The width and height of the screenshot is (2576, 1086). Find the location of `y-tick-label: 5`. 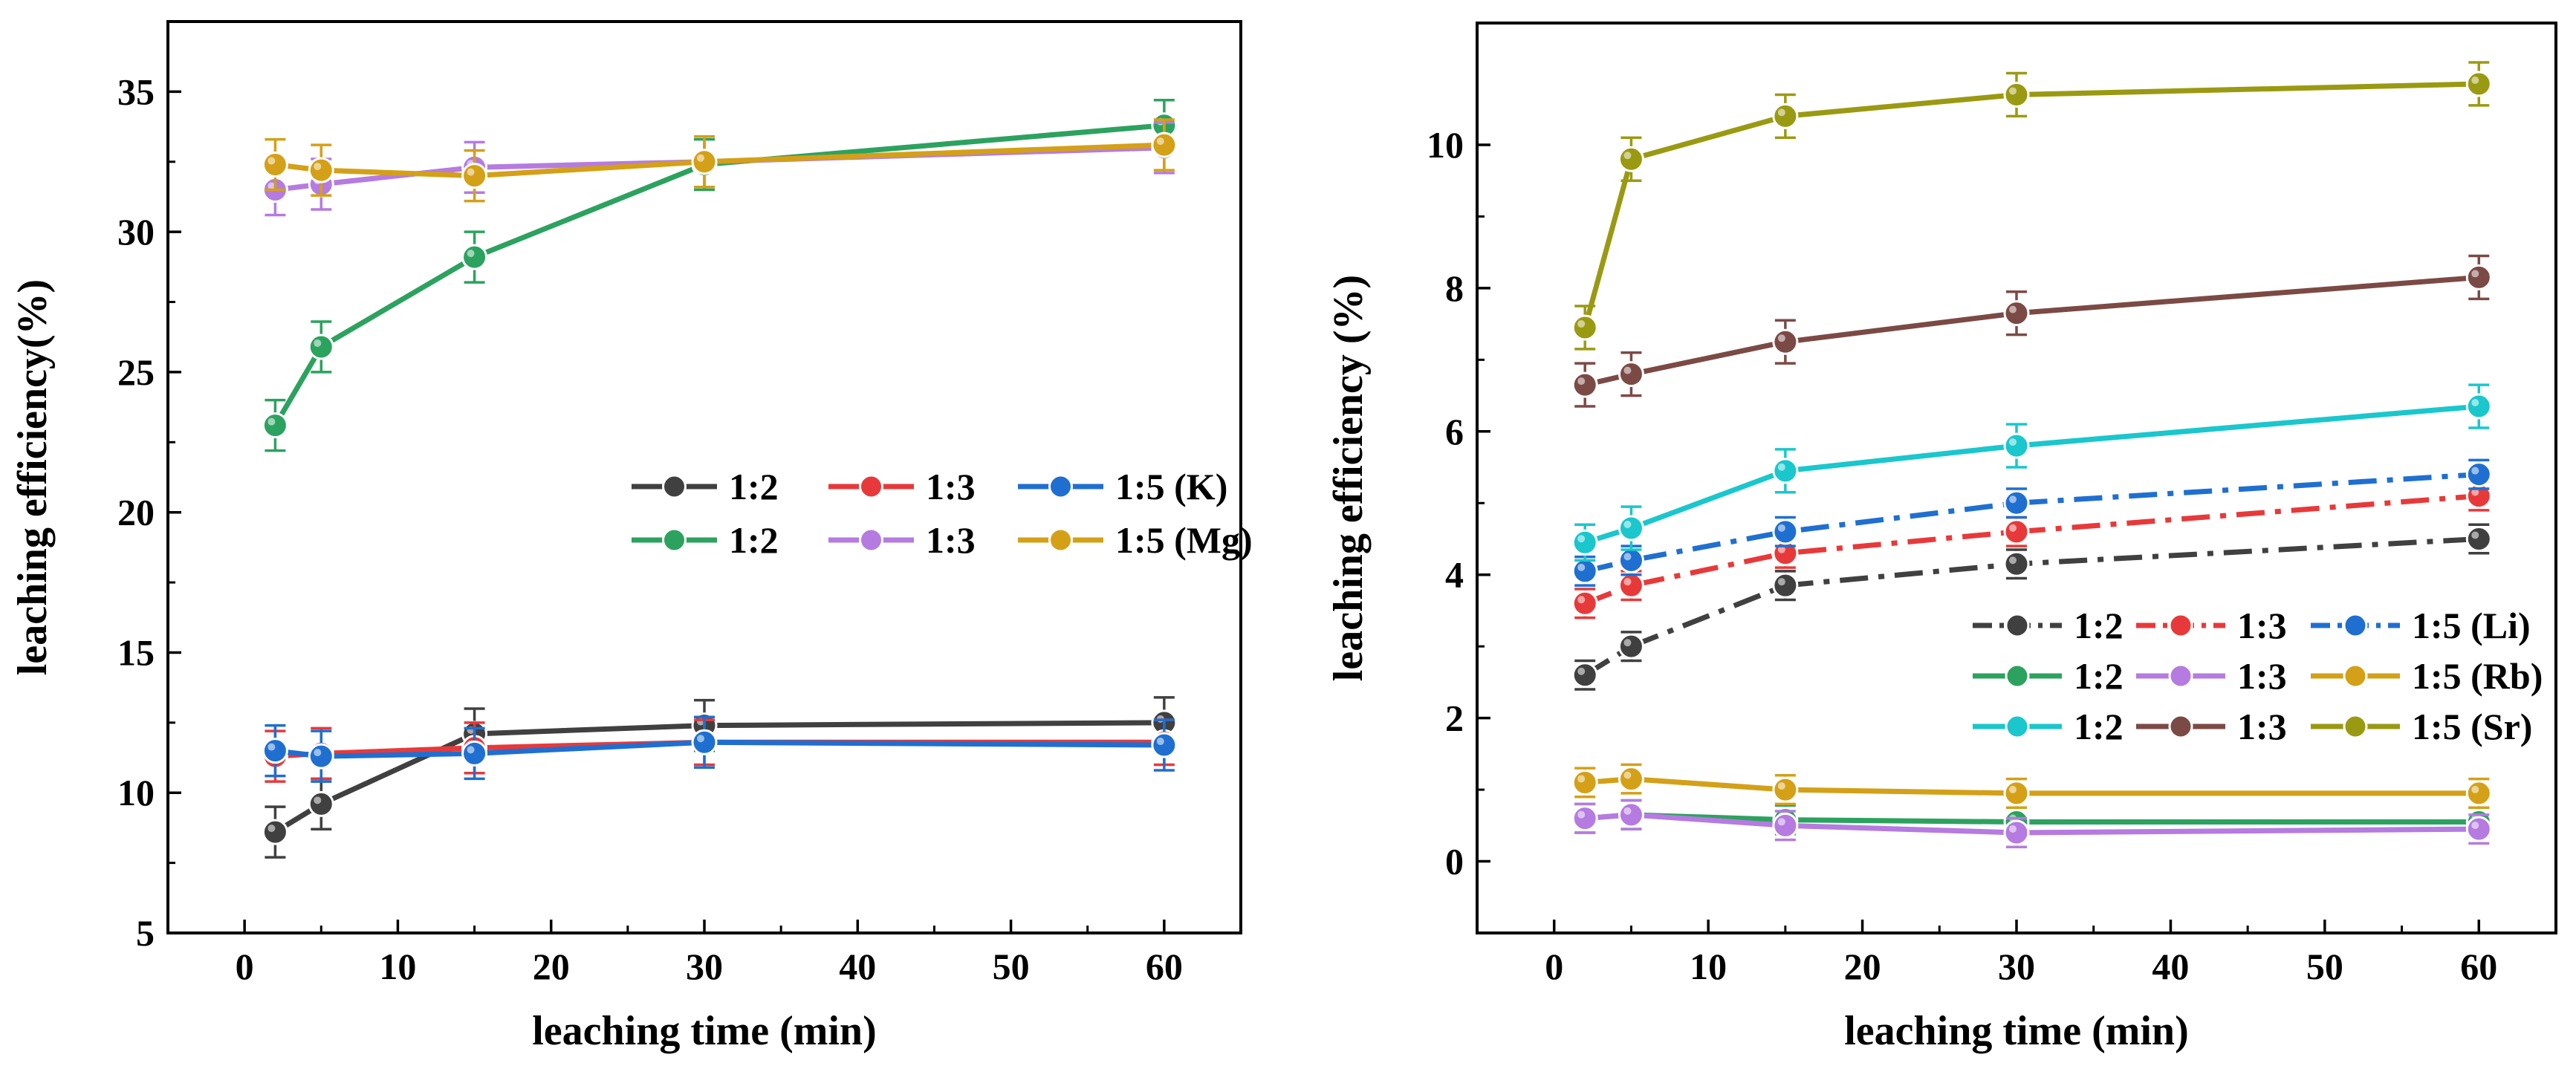

y-tick-label: 5 is located at coordinates (145, 933).